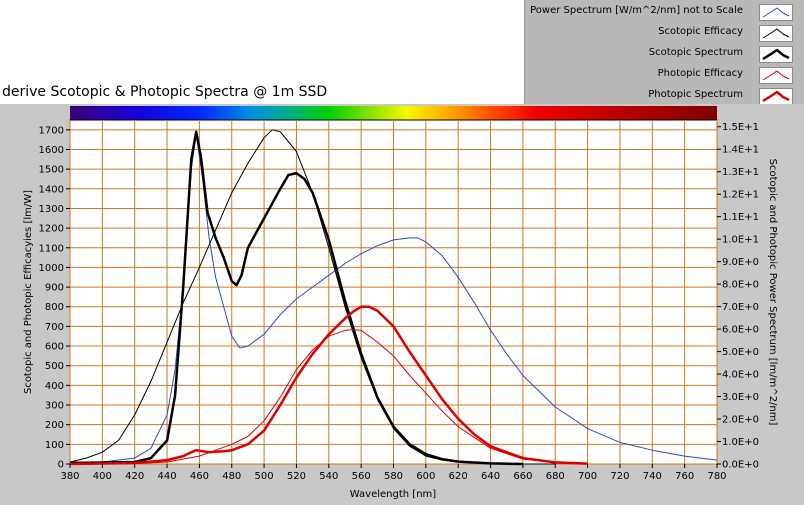  What do you see at coordinates (51, 189) in the screenshot?
I see `y-tick-label: 1400` at bounding box center [51, 189].